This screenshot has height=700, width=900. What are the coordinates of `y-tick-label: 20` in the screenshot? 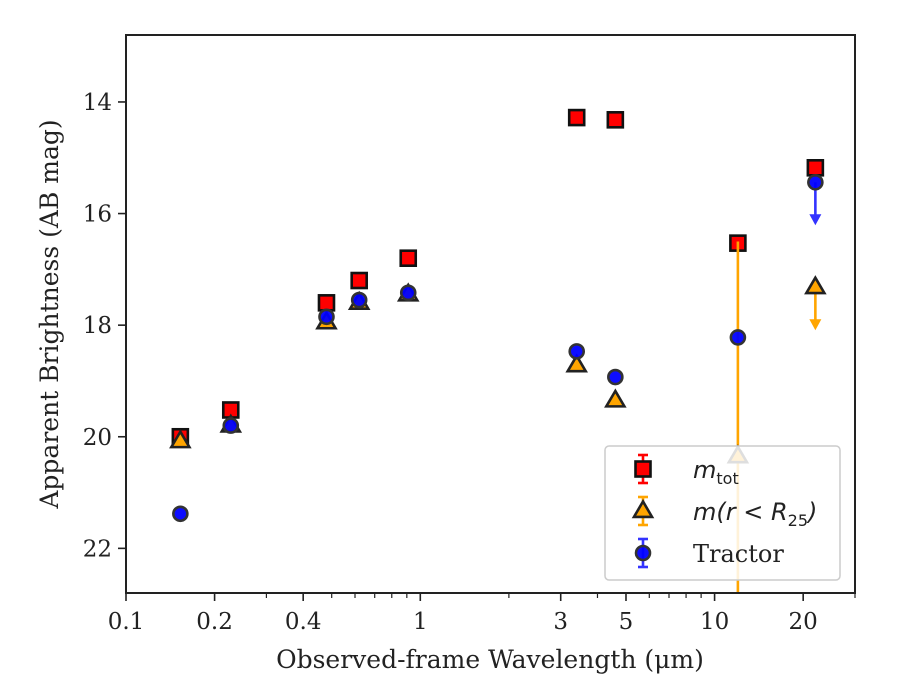 It's located at (97, 438).